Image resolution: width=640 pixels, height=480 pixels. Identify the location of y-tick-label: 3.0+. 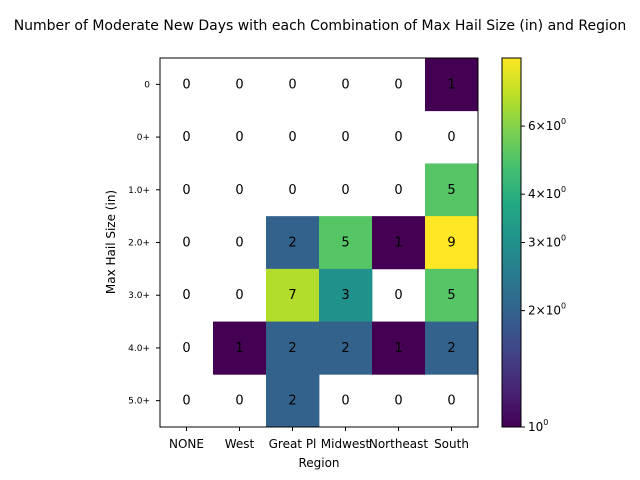
(139, 296).